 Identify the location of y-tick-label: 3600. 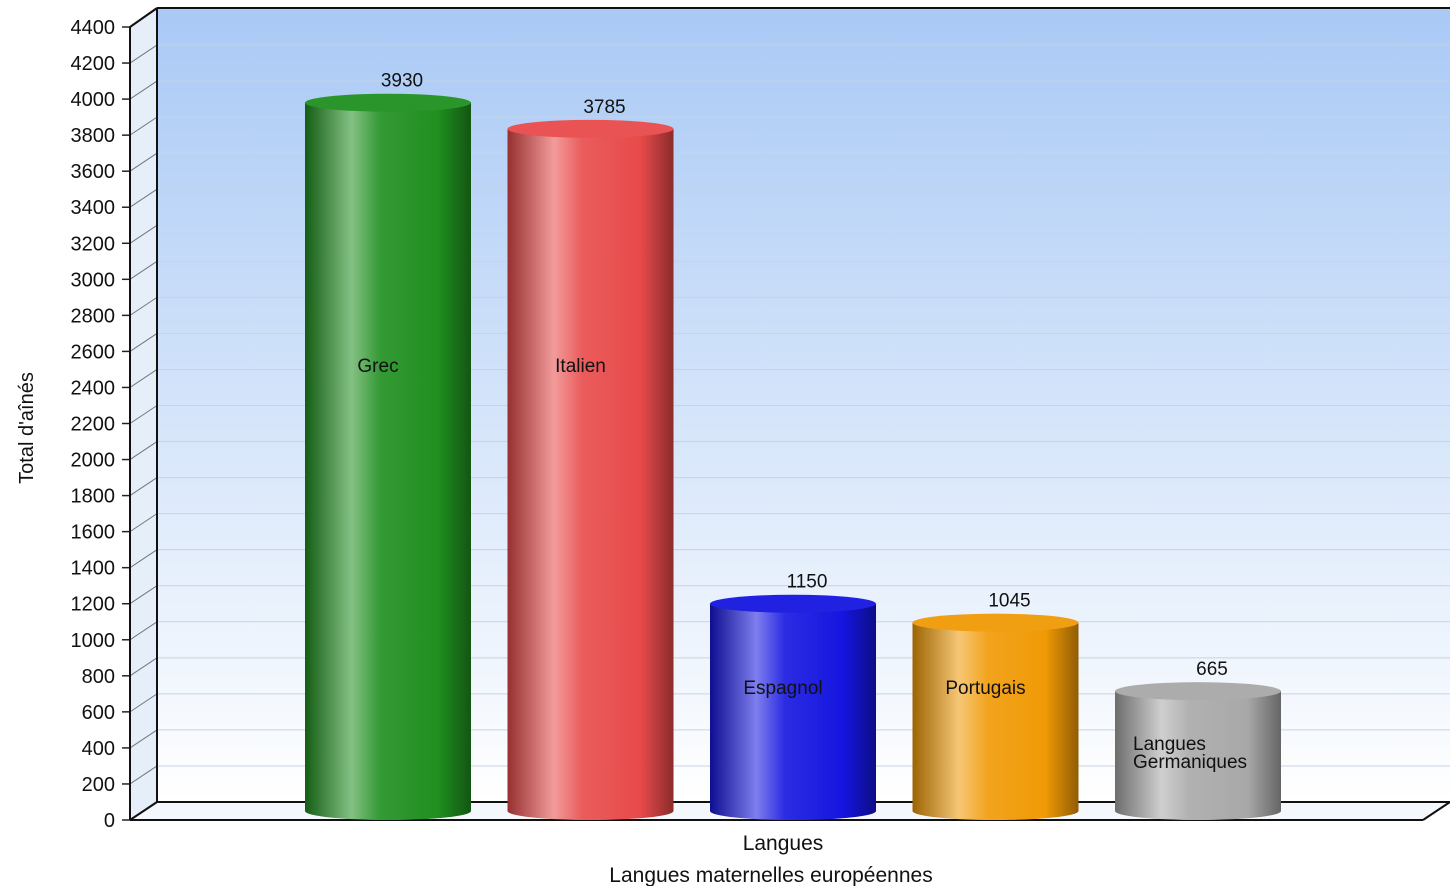
(93, 172).